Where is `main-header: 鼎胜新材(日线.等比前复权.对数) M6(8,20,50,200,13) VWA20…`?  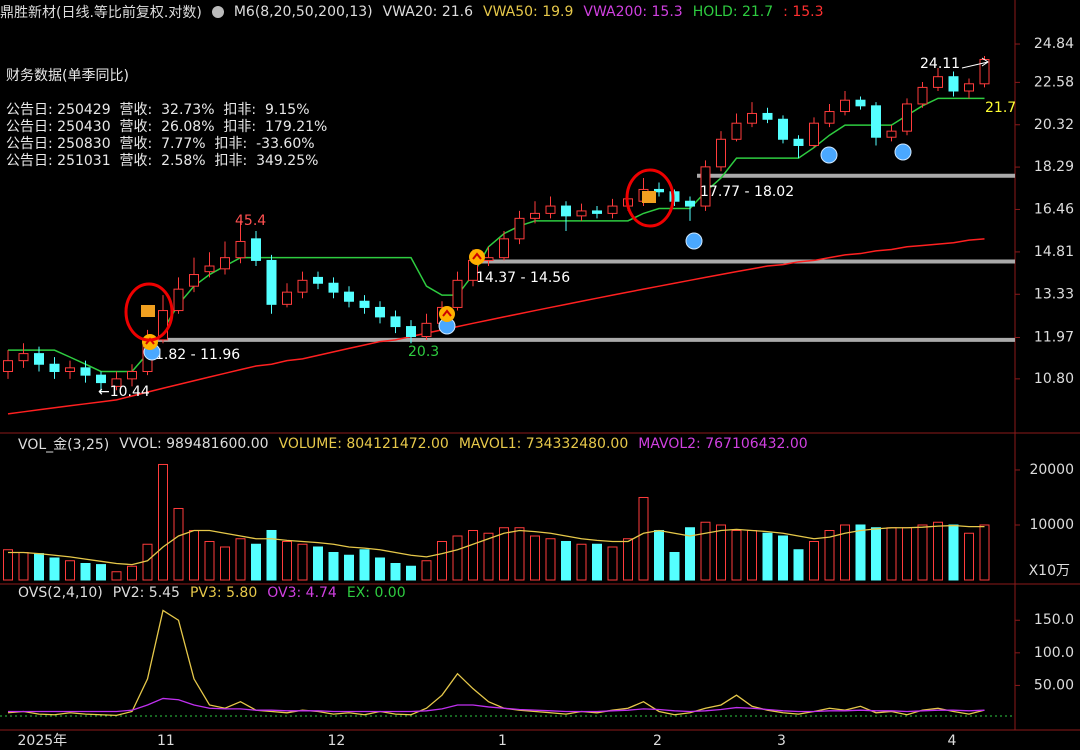
main-header: 鼎胜新材(日线.等比前复权.对数) M6(8,20,50,200,13) VWA20… is located at coordinates (412, 12).